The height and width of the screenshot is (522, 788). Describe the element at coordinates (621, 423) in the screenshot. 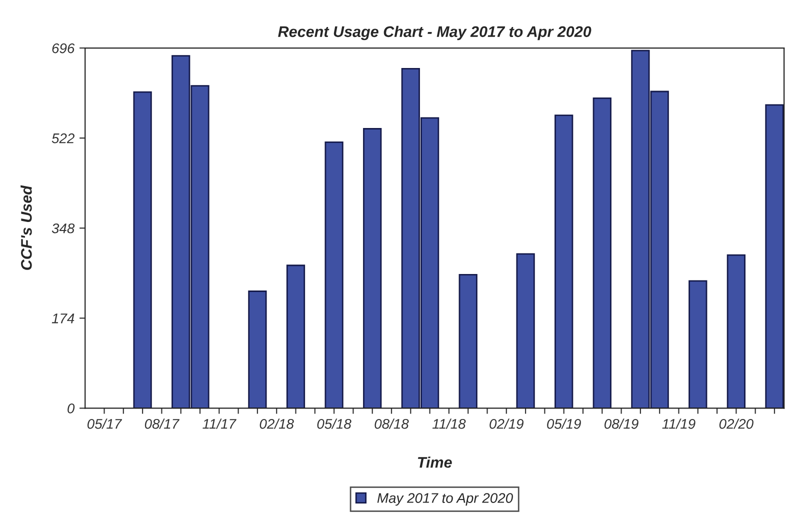

I see `x-tick-label: 08/19` at that location.